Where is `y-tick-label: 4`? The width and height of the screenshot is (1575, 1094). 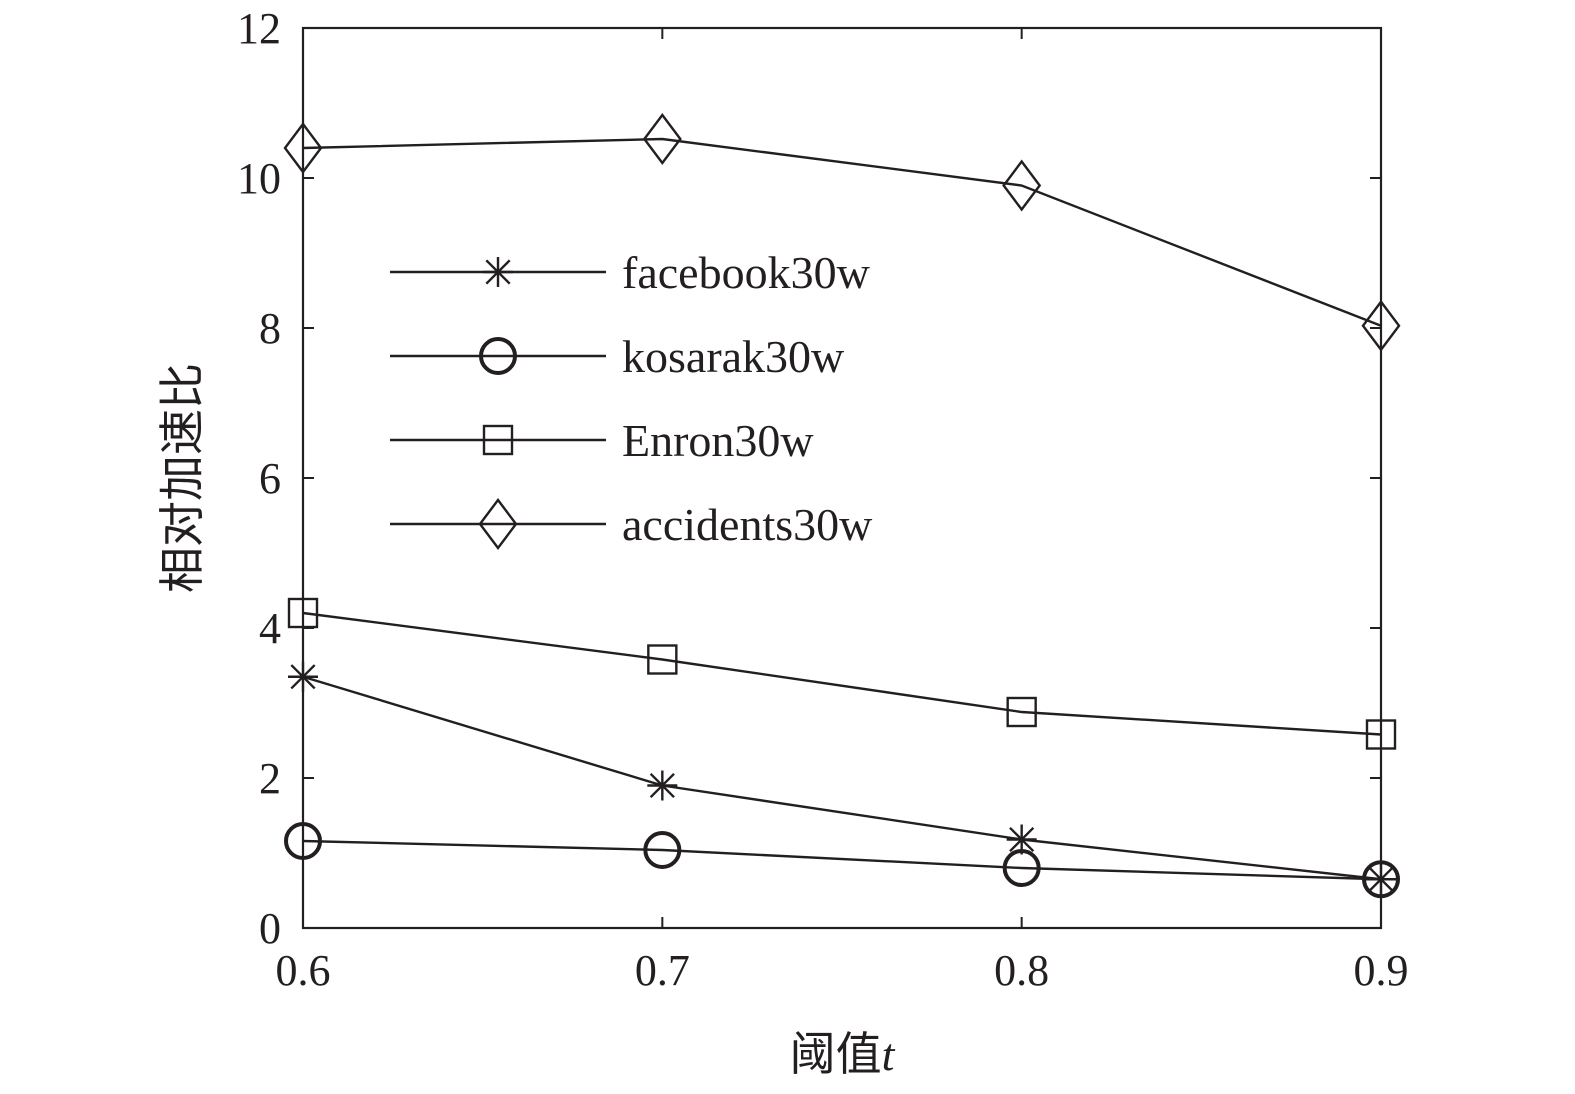
y-tick-label: 4 is located at coordinates (270, 628).